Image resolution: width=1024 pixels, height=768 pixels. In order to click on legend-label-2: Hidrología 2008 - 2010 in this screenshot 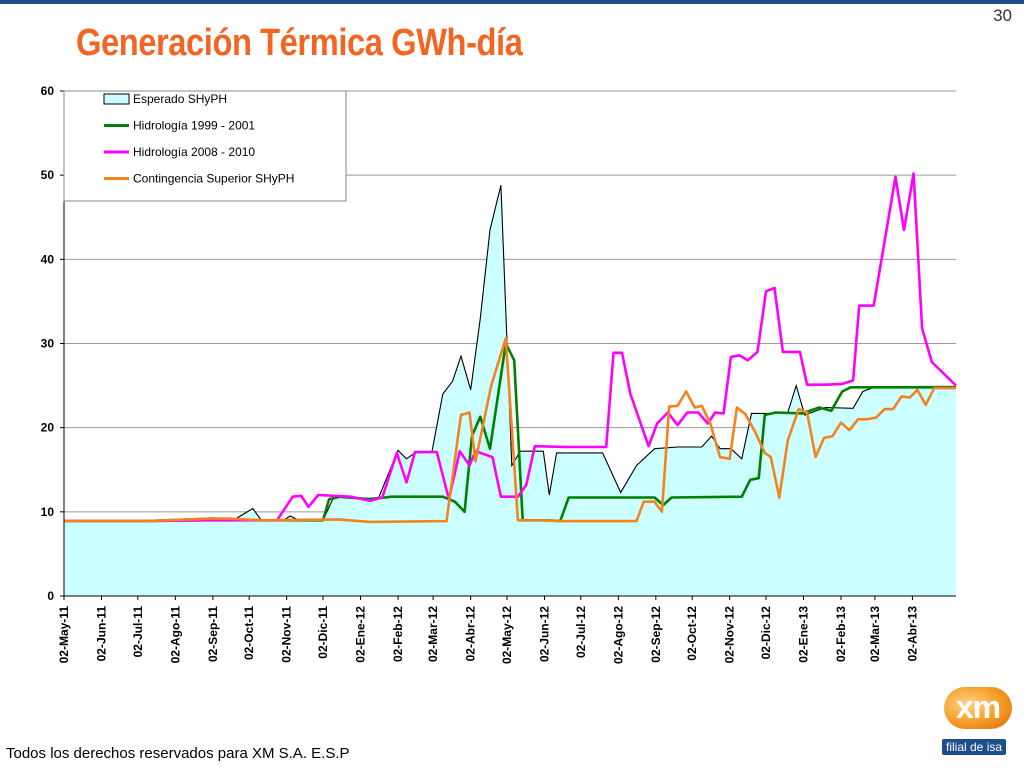, I will do `click(194, 152)`.